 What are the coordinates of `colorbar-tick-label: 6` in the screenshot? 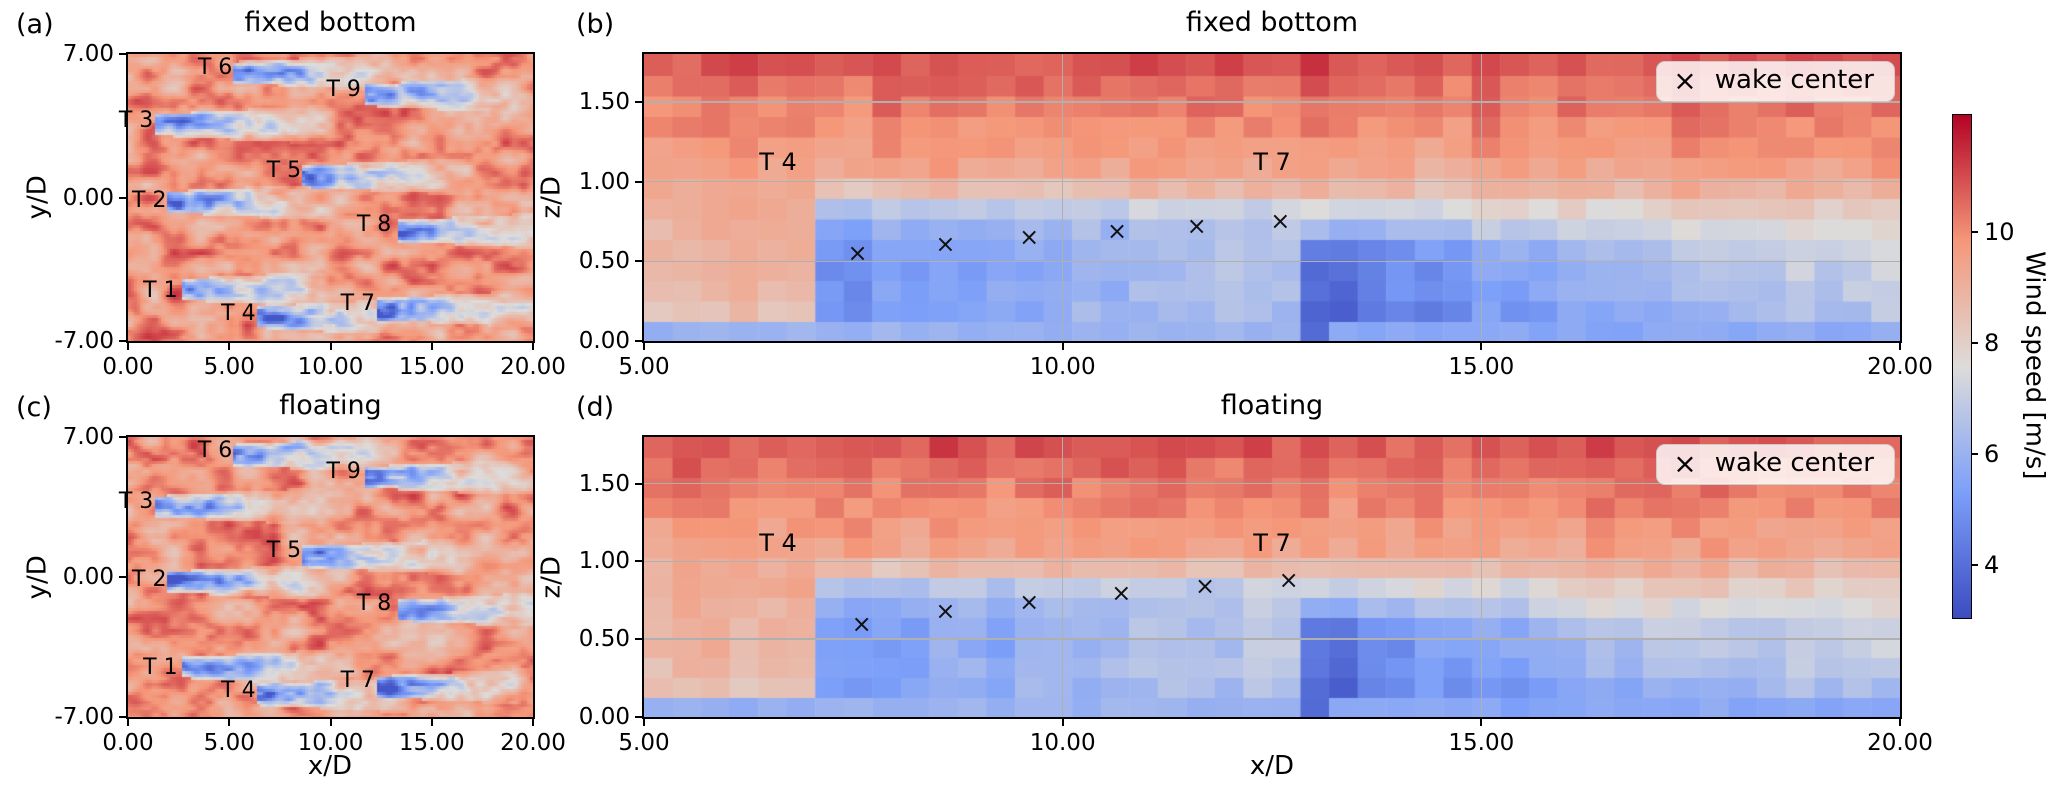 It's located at (1992, 454).